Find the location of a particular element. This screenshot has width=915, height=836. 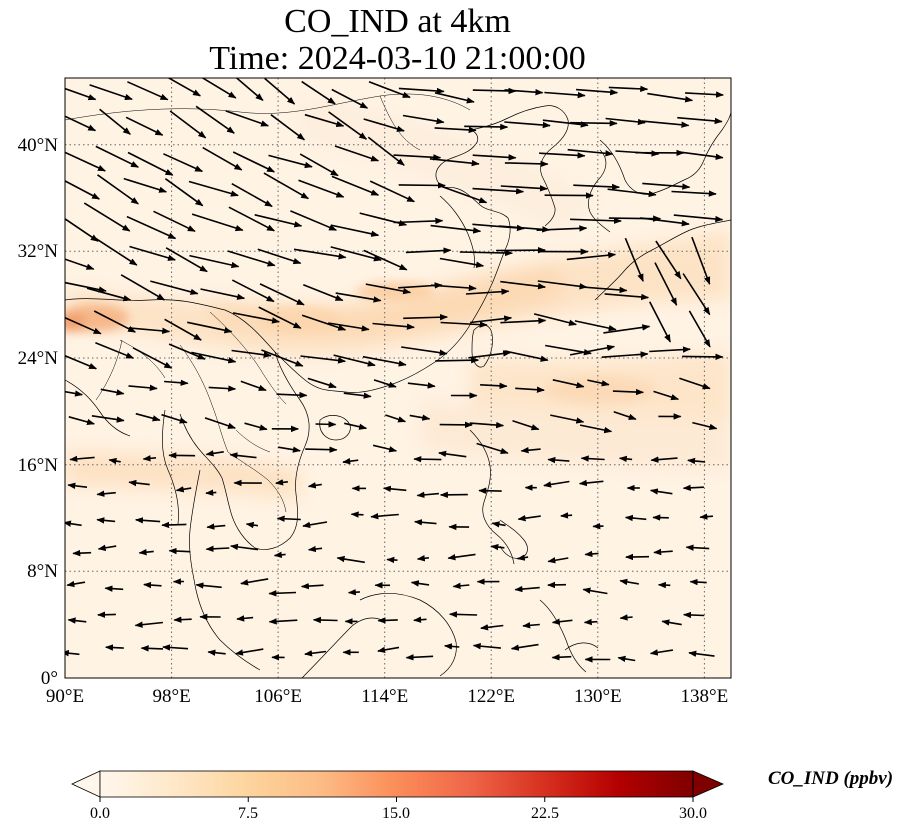

colorbar-gradient is located at coordinates (396, 784).